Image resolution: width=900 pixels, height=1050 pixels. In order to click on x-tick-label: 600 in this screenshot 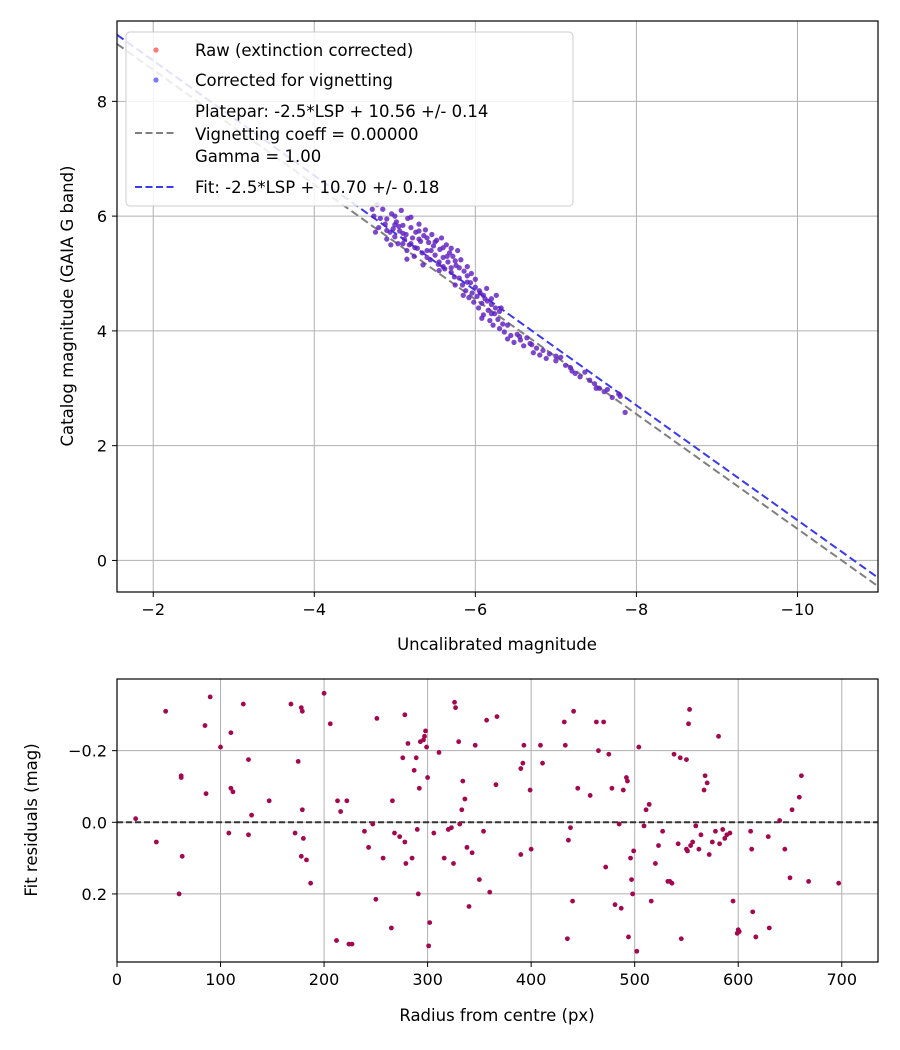, I will do `click(738, 979)`.